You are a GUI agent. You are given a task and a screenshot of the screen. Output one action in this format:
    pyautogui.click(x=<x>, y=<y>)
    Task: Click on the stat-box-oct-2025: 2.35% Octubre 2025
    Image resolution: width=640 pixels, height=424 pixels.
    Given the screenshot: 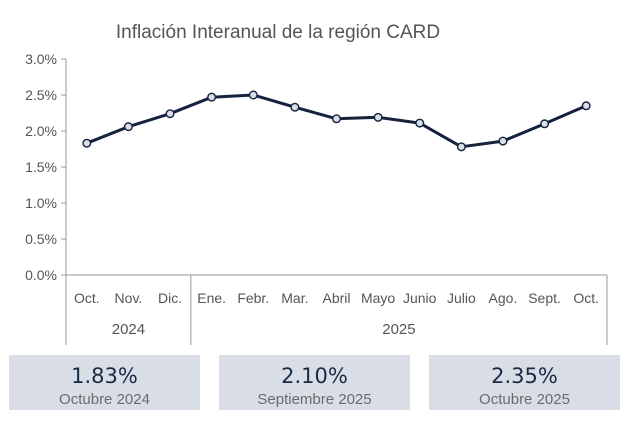 What is the action you would take?
    pyautogui.click(x=524, y=382)
    